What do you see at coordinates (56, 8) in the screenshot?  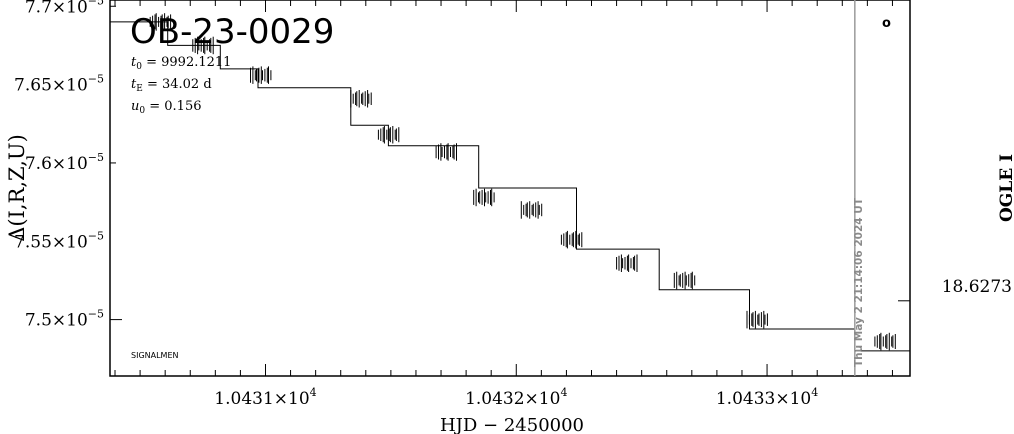 I see `y-tick-mantissa: 7.7×10` at bounding box center [56, 8].